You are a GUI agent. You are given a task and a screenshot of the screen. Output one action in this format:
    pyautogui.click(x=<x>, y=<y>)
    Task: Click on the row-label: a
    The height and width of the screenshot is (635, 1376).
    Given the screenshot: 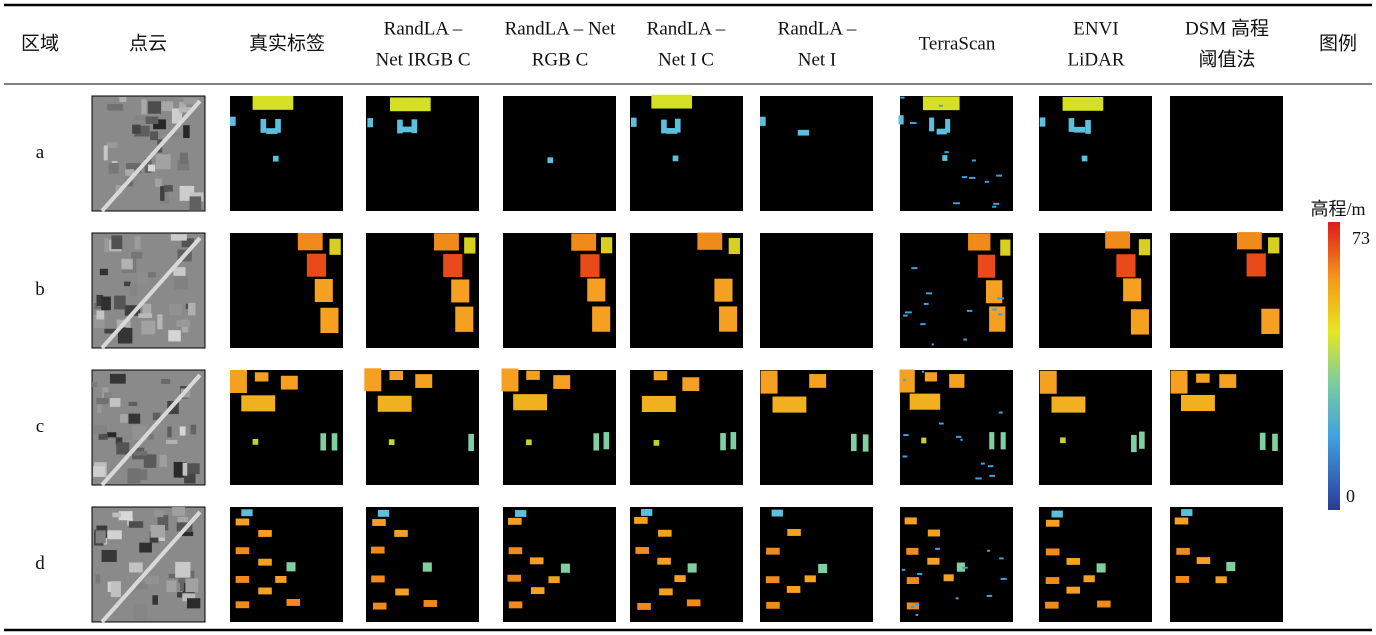 What is the action you would take?
    pyautogui.click(x=40, y=152)
    